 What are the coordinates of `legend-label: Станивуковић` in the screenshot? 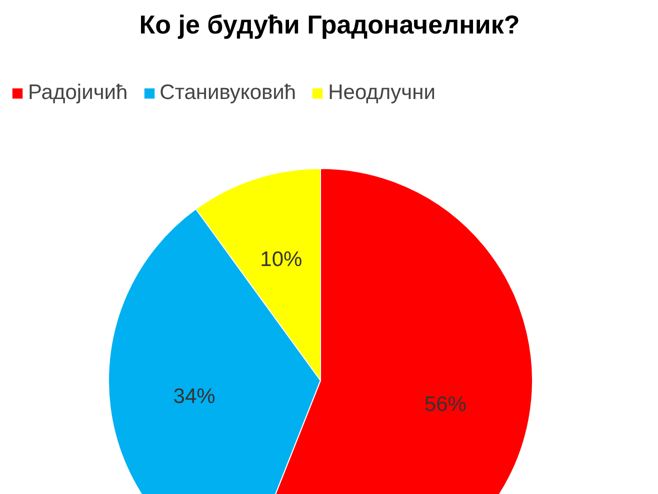 It's located at (228, 93).